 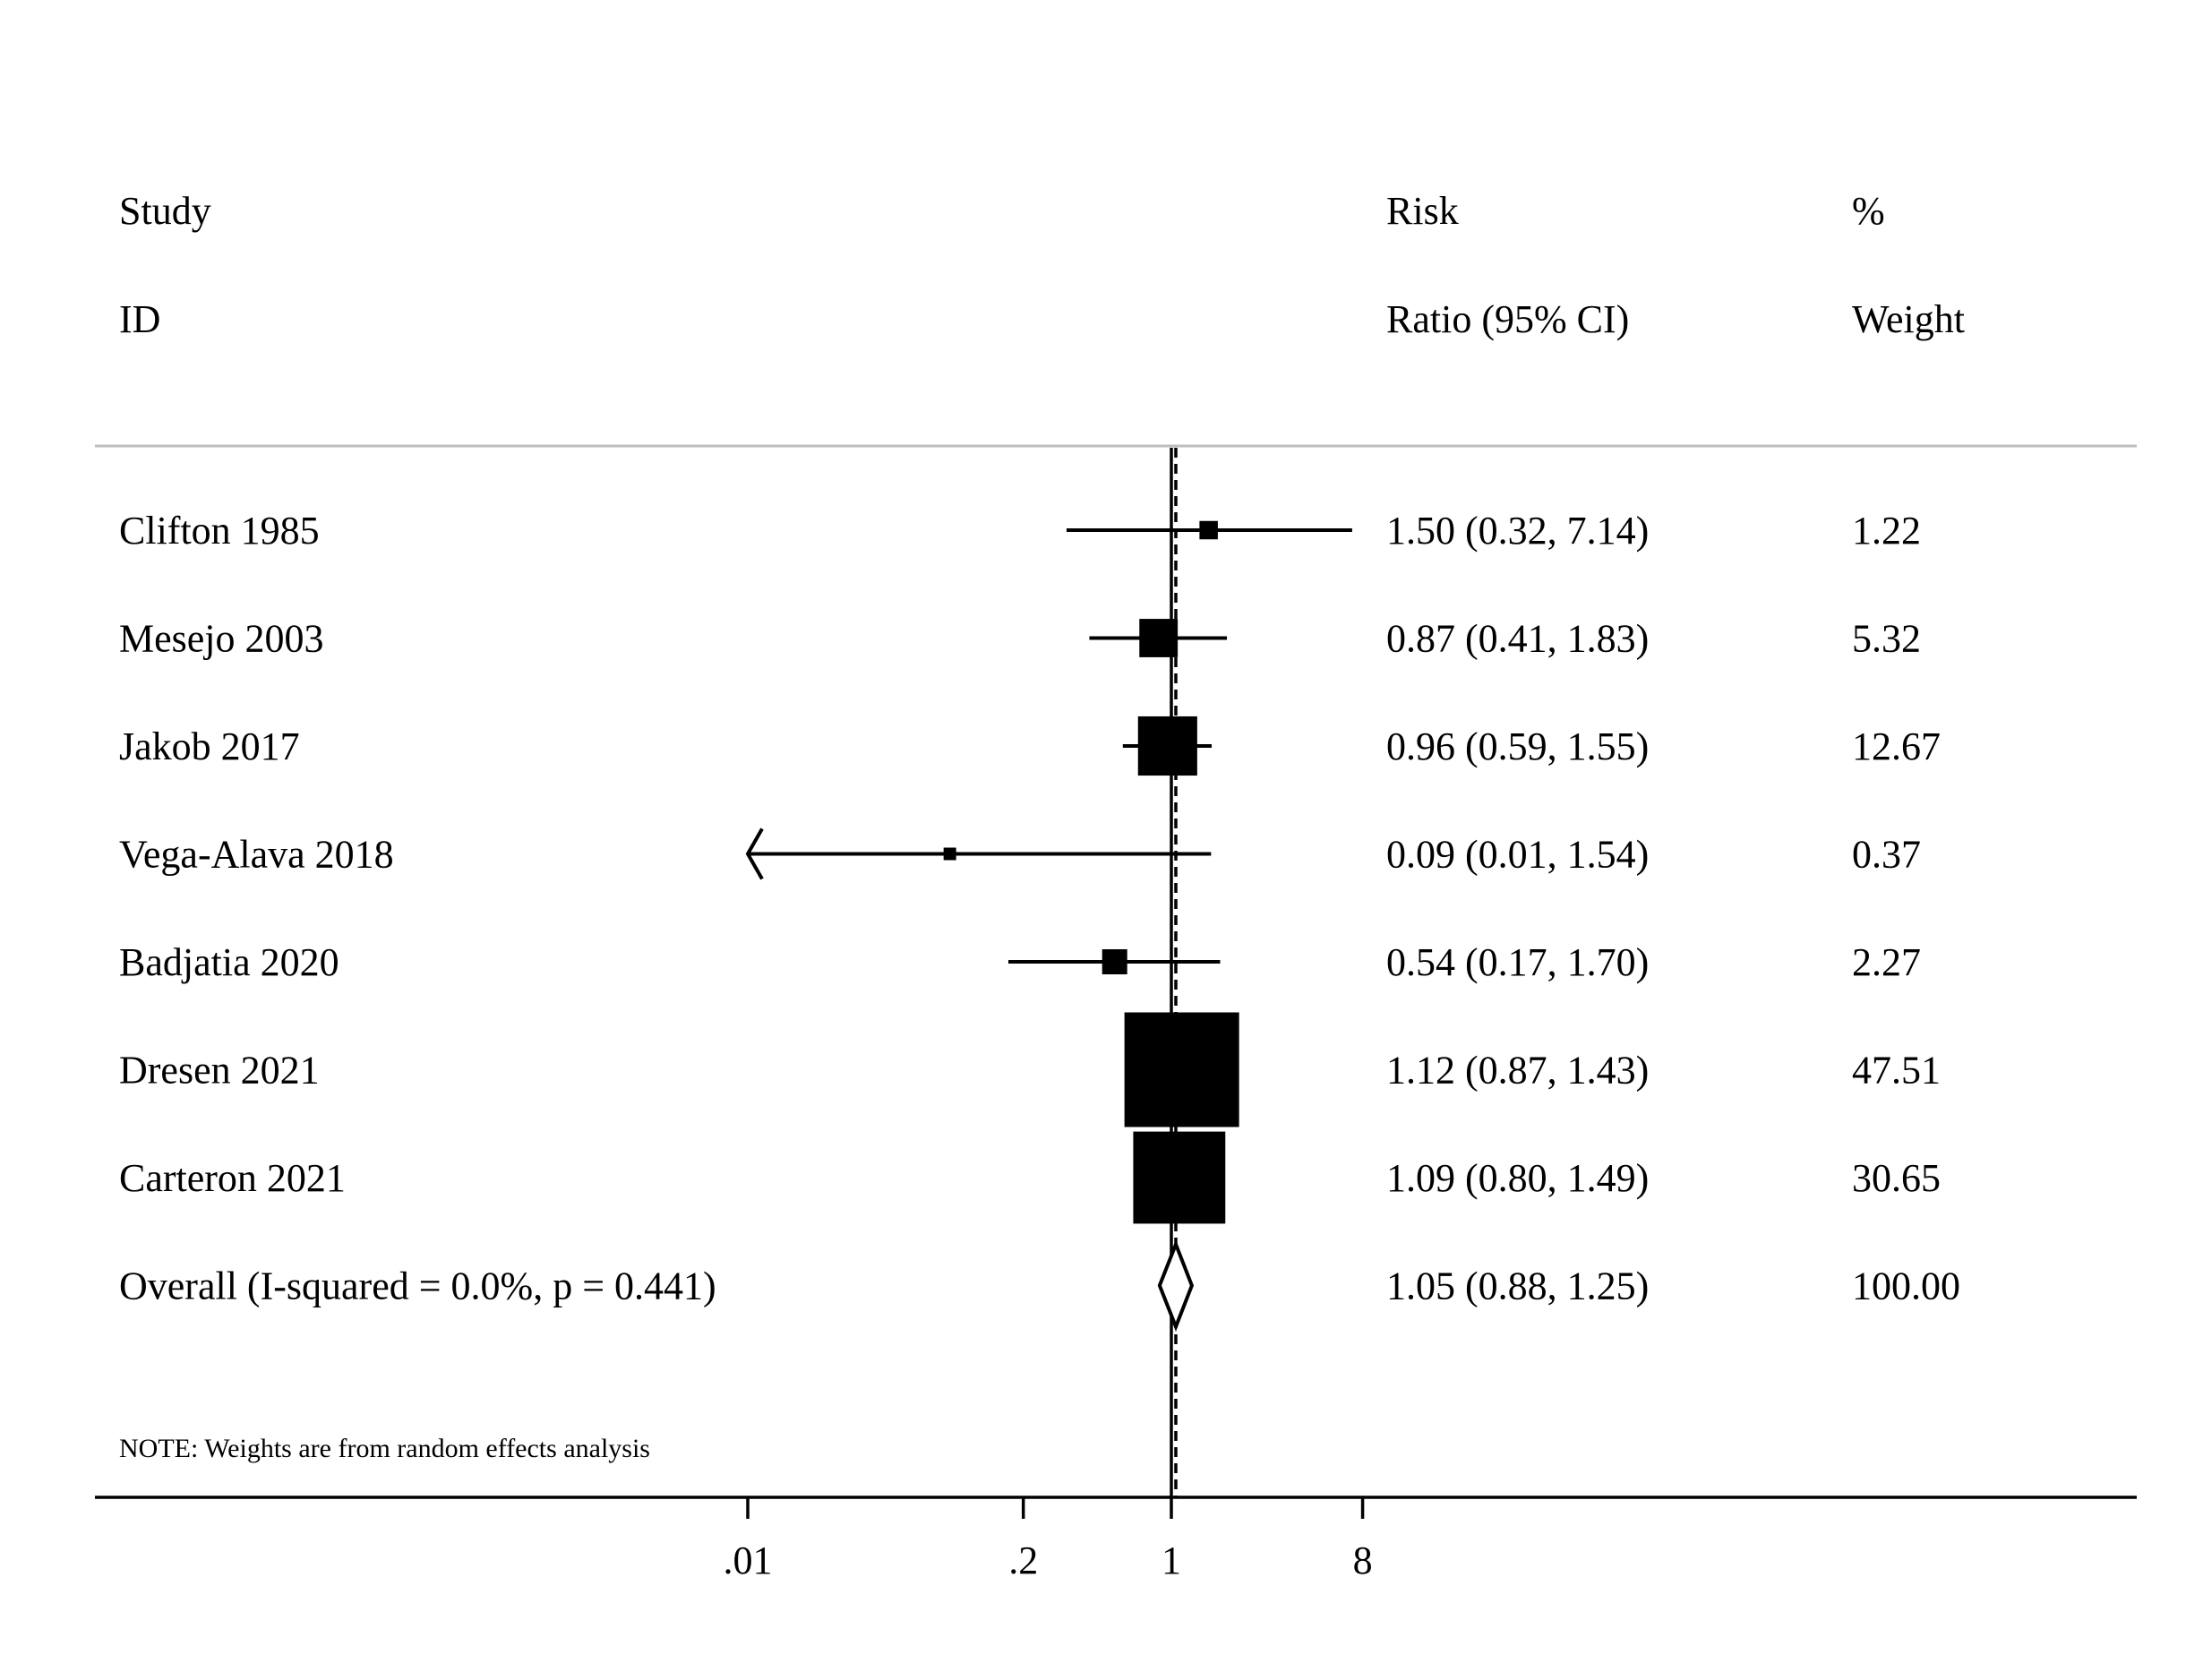 What do you see at coordinates (1897, 1178) in the screenshot?
I see `study-weight-text: 30.65` at bounding box center [1897, 1178].